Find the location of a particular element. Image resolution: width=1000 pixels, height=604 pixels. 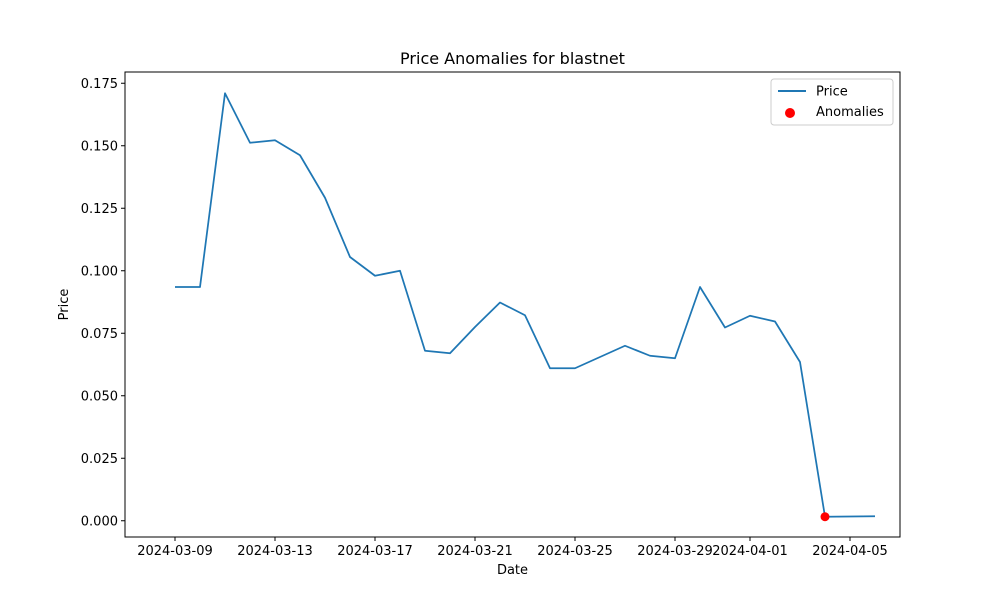

legend-label-anomalies: Anomalies is located at coordinates (850, 112).